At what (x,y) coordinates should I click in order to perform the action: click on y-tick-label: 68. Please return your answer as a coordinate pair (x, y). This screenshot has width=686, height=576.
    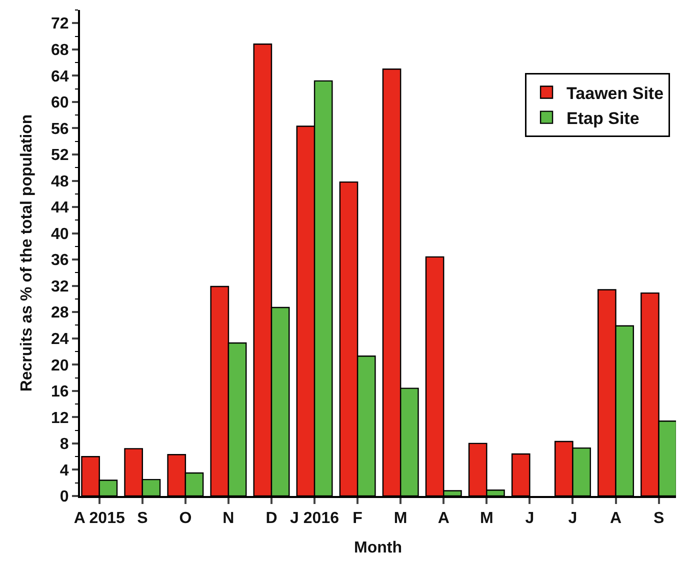
    Looking at the image, I should click on (60, 51).